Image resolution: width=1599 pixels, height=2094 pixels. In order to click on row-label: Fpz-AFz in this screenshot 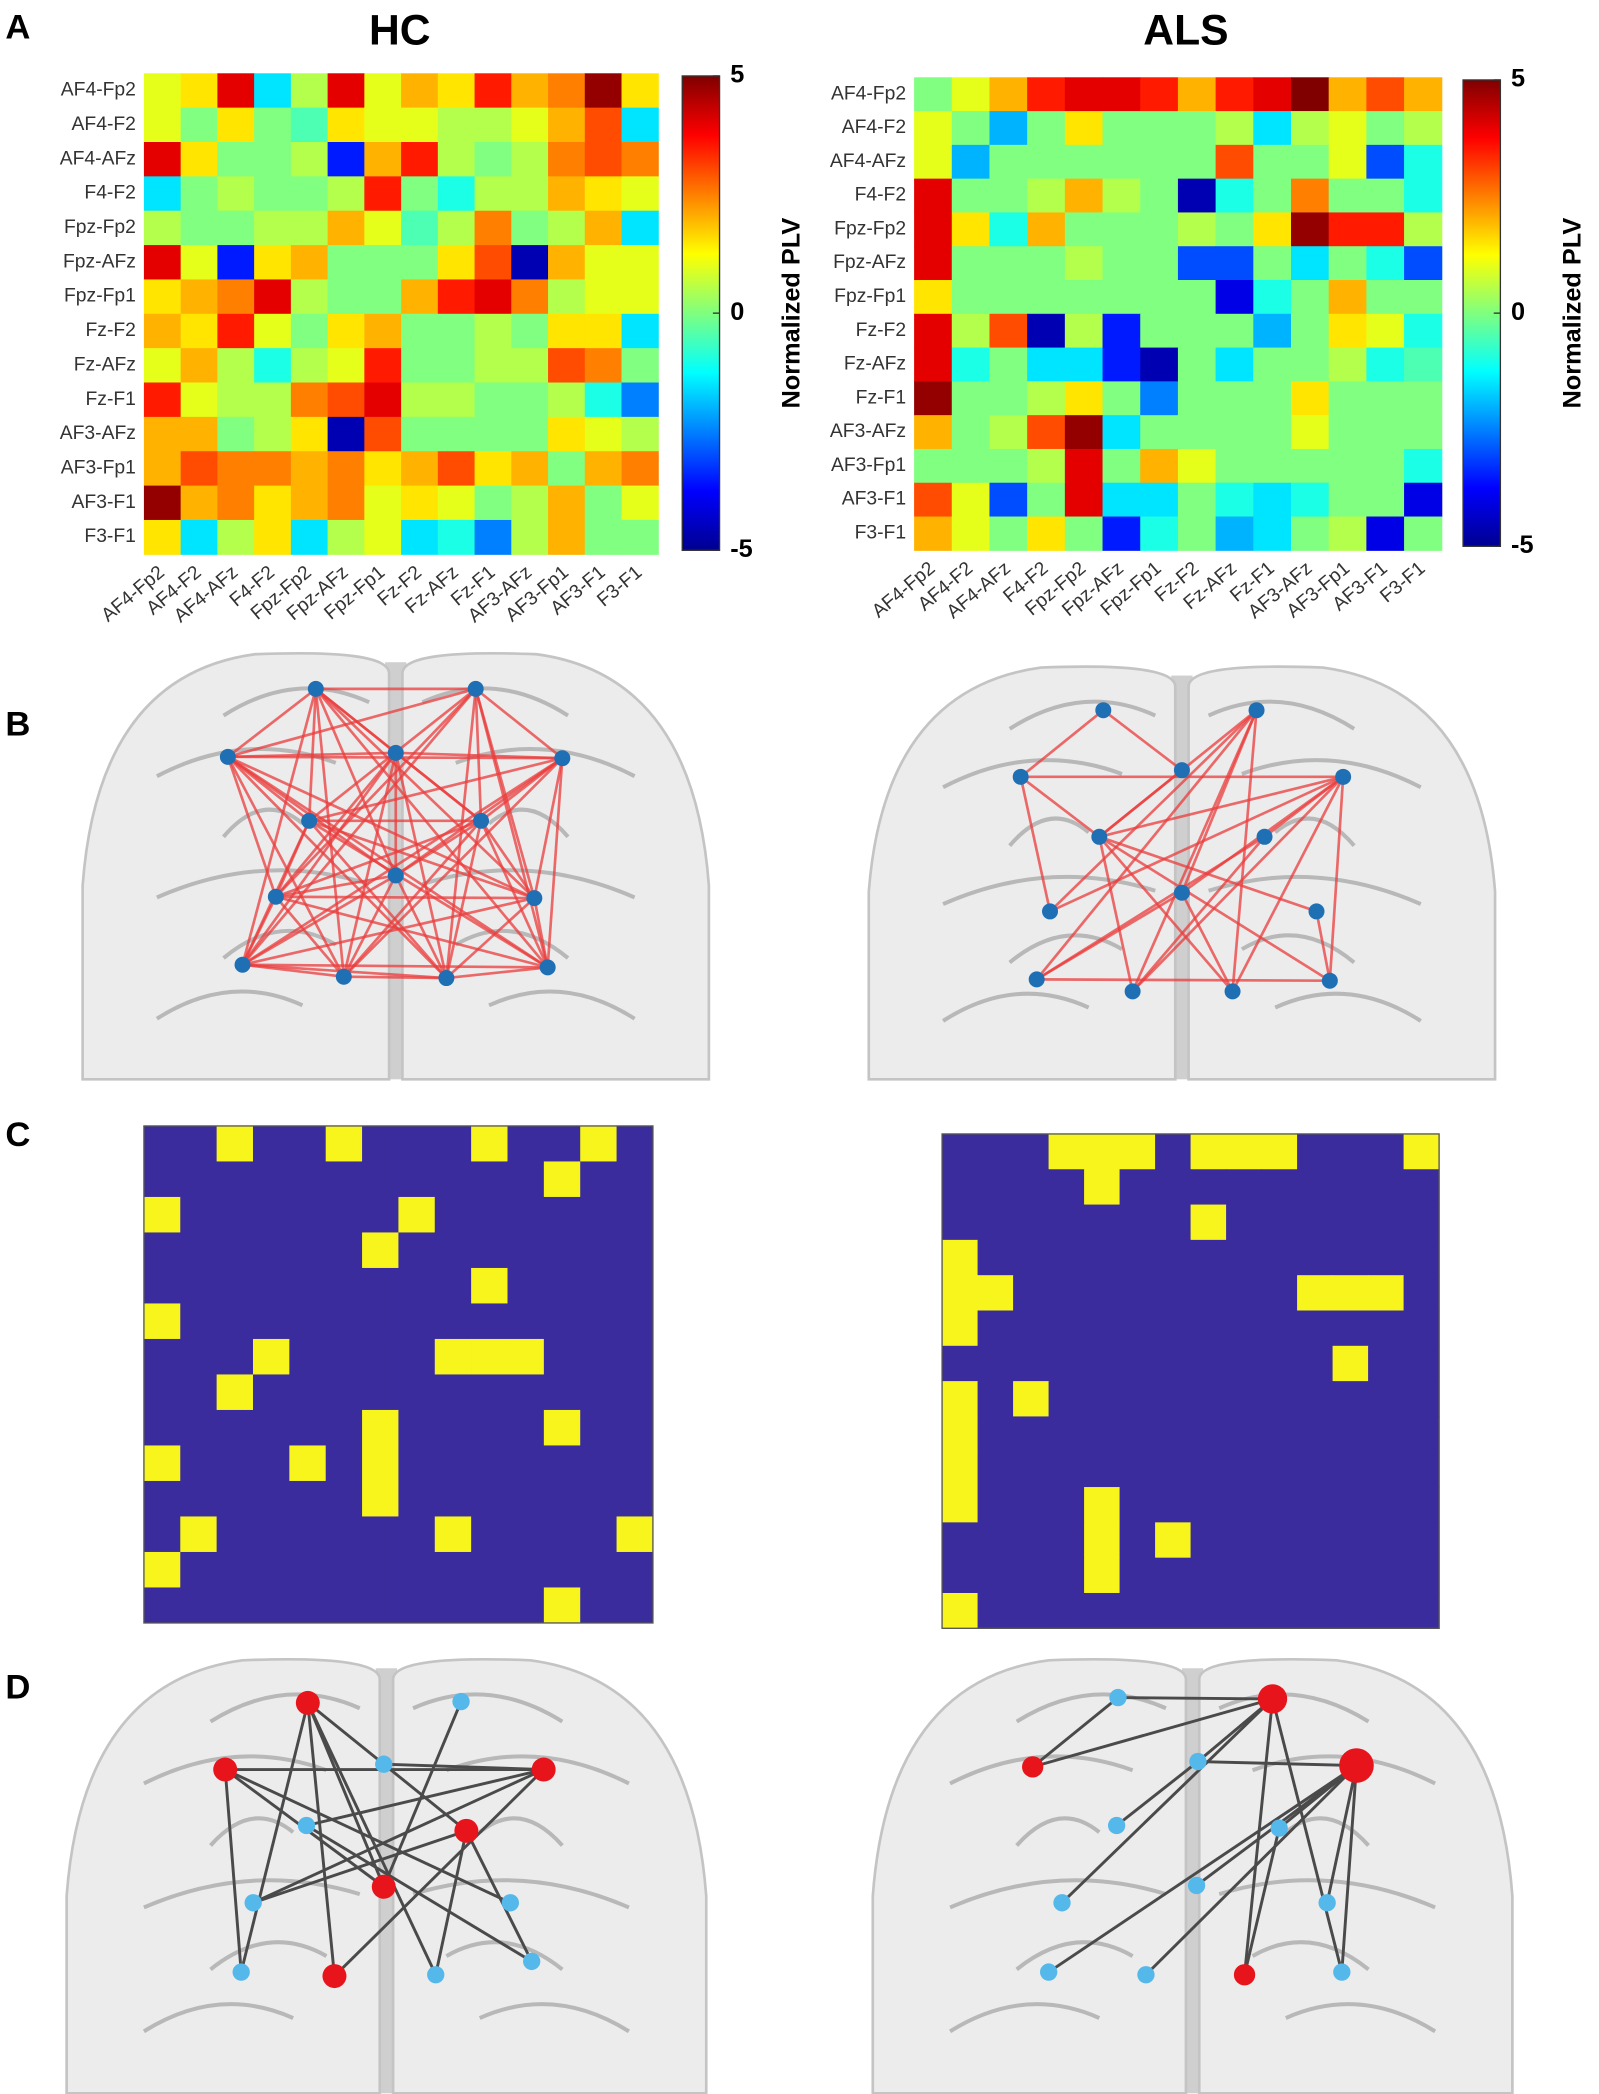, I will do `click(869, 262)`.